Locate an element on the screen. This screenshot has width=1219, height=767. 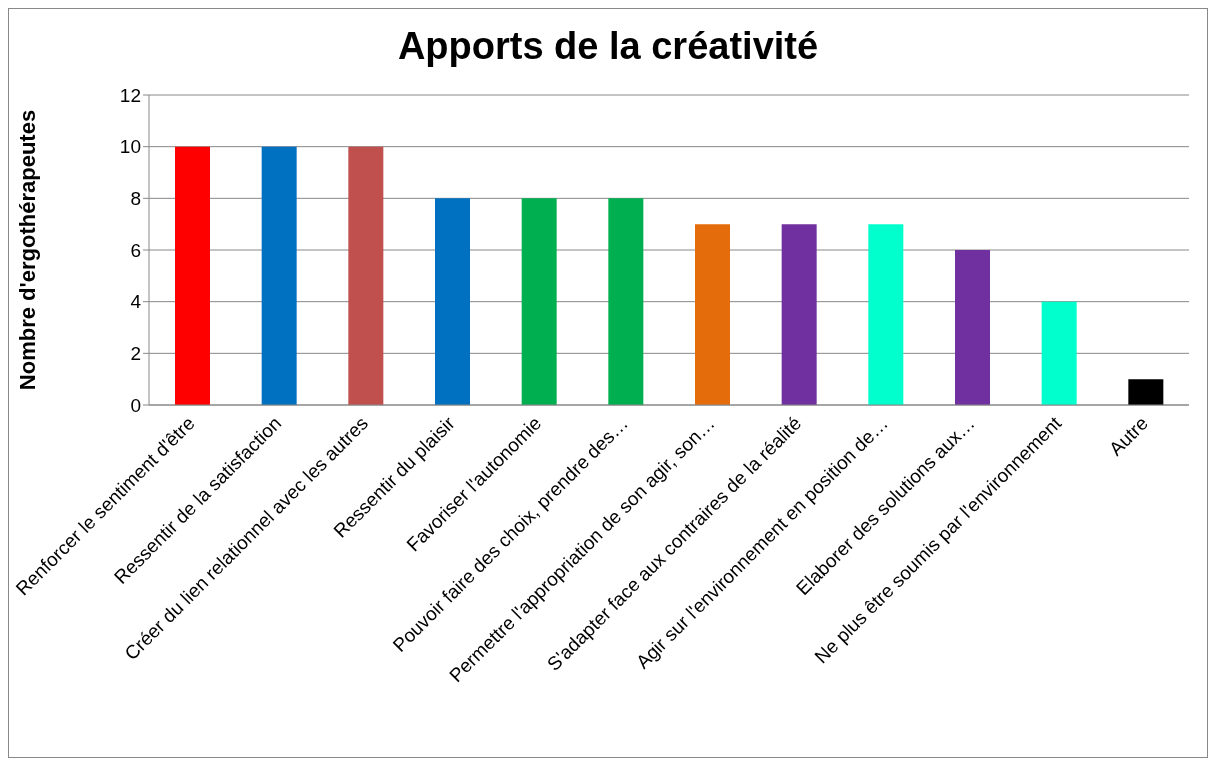
y-tick-label: 0 is located at coordinates (135, 405).